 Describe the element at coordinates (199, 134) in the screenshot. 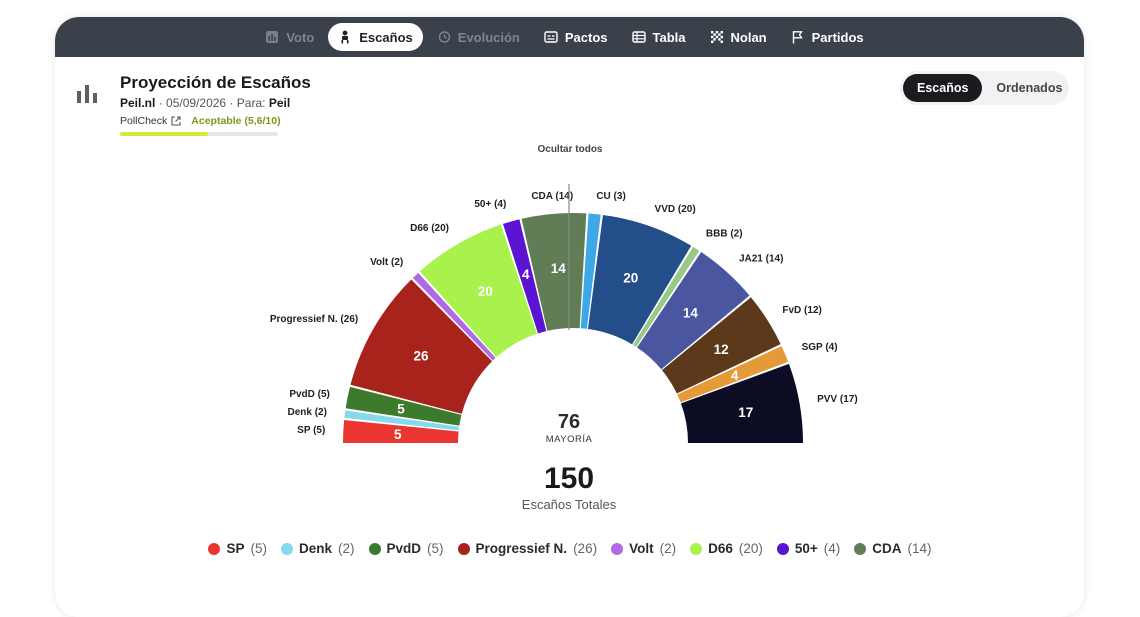

I see `quality-bar` at that location.